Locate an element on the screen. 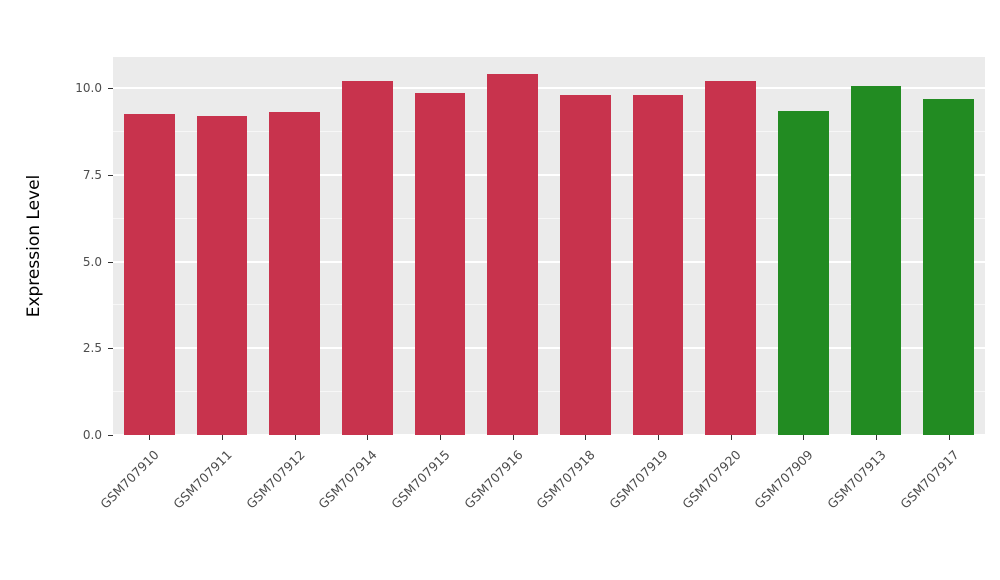 This screenshot has height=580, width=1000. bar-GSM707915 is located at coordinates (440, 264).